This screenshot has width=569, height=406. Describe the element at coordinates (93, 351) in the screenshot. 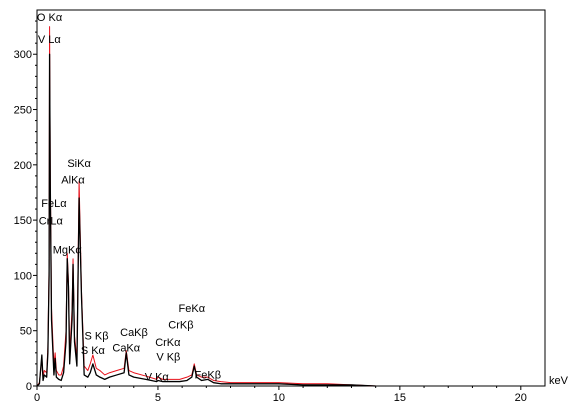

I see `peak-label: S Kα` at that location.